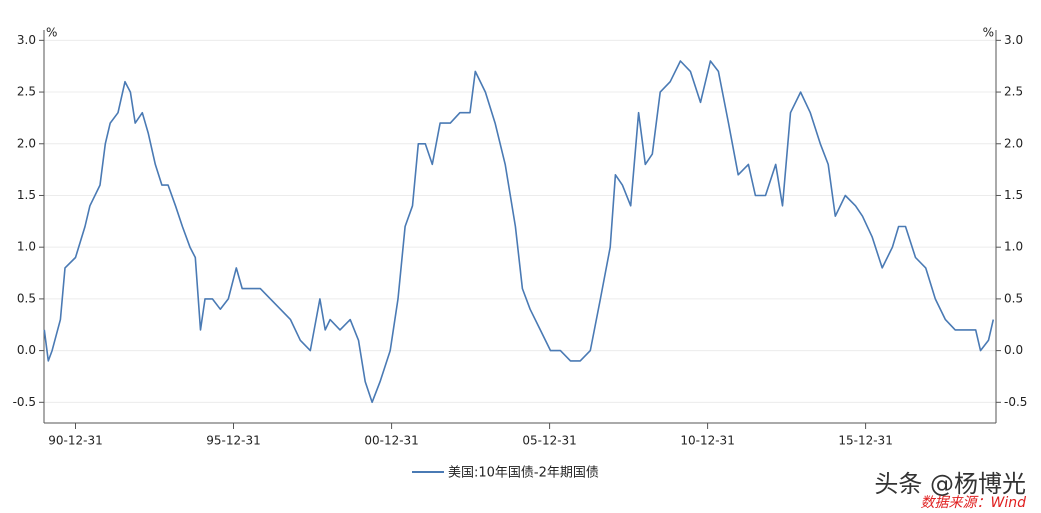 The height and width of the screenshot is (513, 1041). I want to click on y2-tick-label: 3.0, so click(1013, 40).